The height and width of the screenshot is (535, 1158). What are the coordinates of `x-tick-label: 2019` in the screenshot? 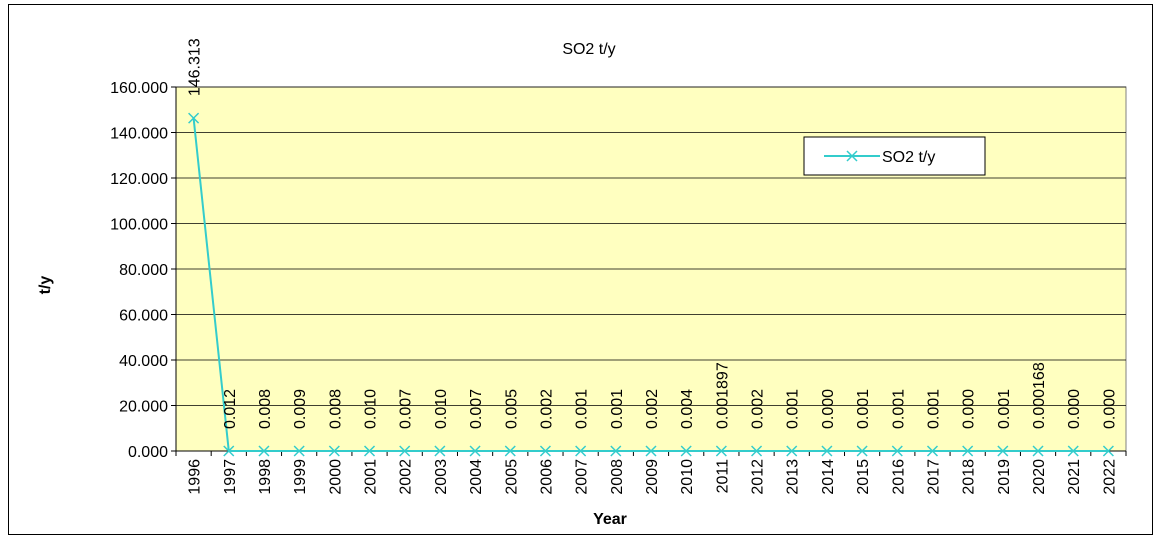 It's located at (1004, 477).